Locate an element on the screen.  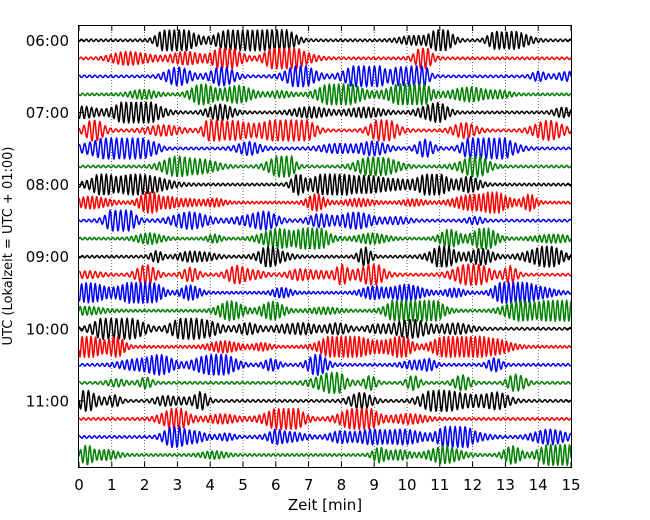
x-tick-label: 1 is located at coordinates (112, 485).